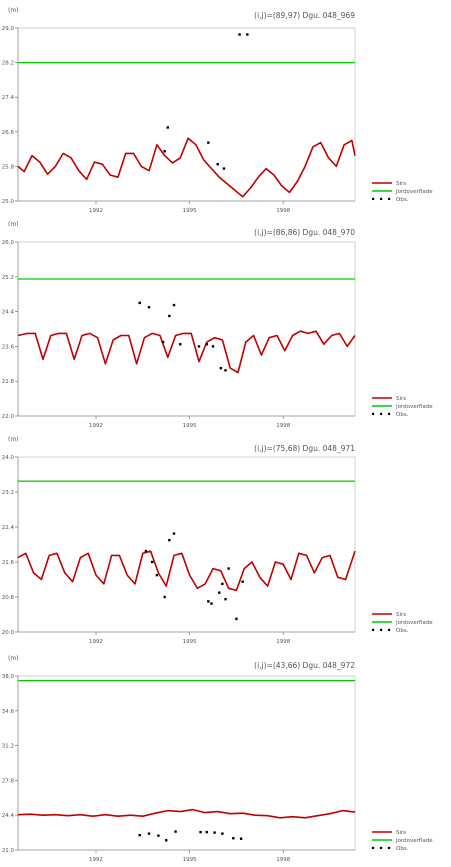 The image size is (451, 867). I want to click on y-tick-label: 22.0, so click(8, 417).